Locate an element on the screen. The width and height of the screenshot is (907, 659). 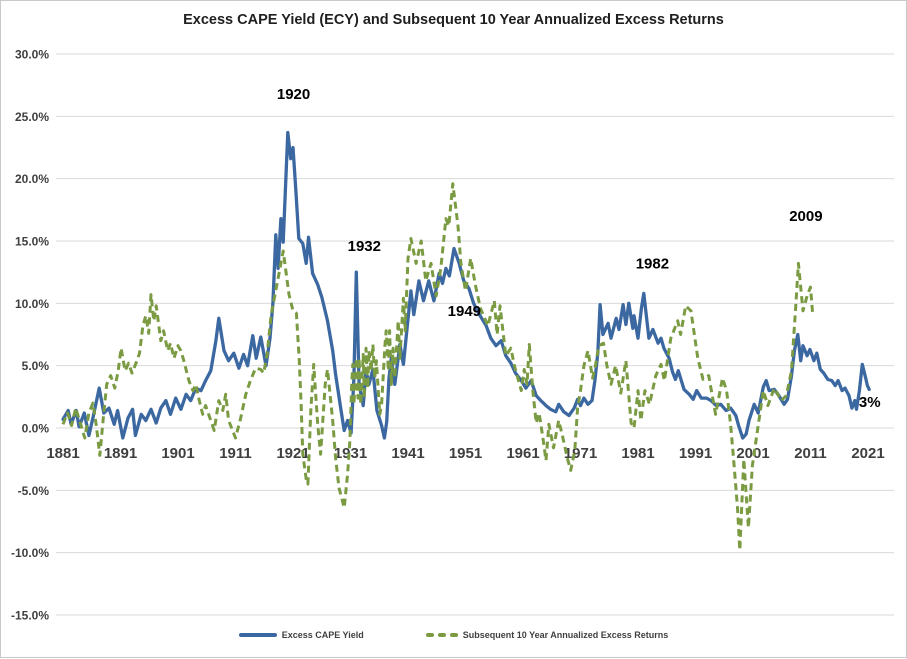
x-tick-label: 1891 is located at coordinates (120, 453).